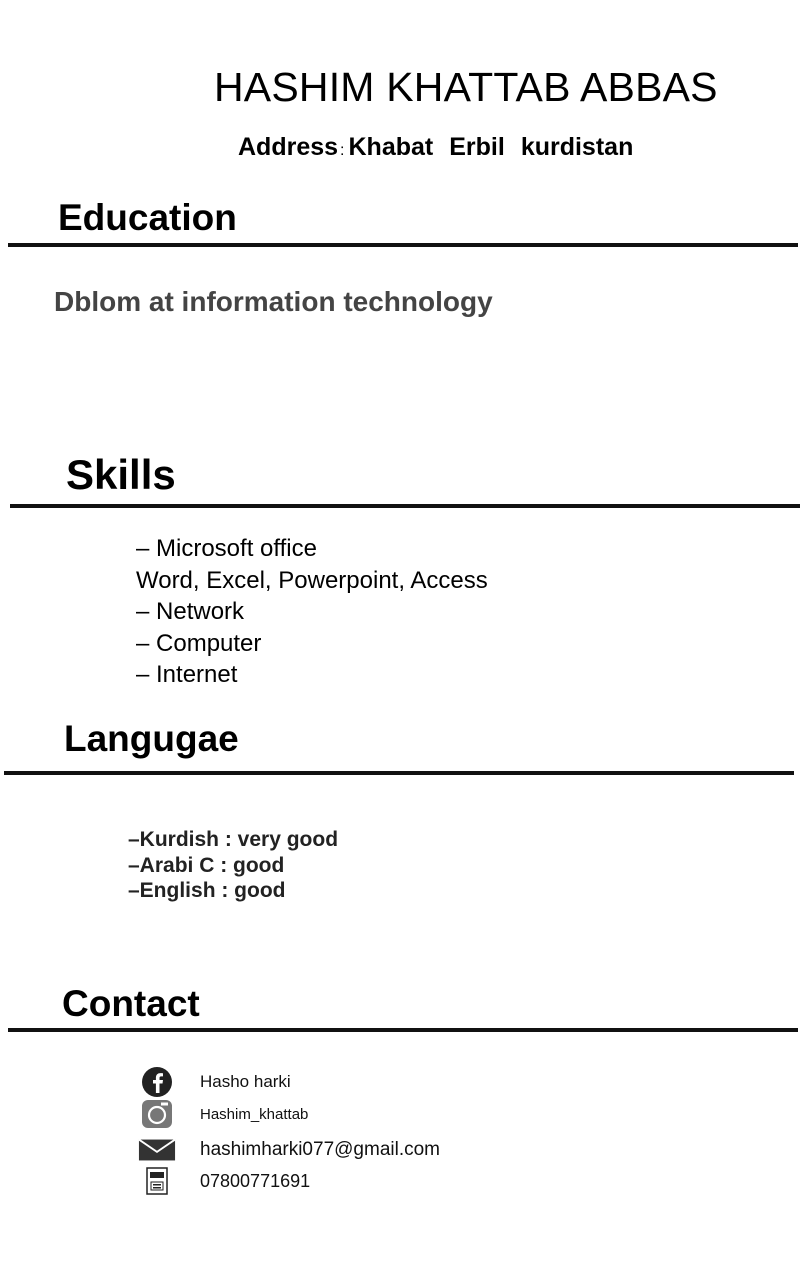 The width and height of the screenshot is (800, 1280). I want to click on facebook-name: Hasho harki, so click(245, 1081).